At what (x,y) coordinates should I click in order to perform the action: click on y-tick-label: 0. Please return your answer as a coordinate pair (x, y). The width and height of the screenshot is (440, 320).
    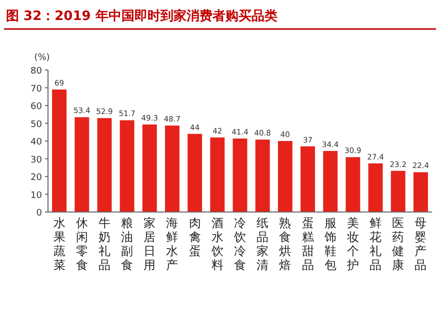
    Looking at the image, I should click on (39, 213).